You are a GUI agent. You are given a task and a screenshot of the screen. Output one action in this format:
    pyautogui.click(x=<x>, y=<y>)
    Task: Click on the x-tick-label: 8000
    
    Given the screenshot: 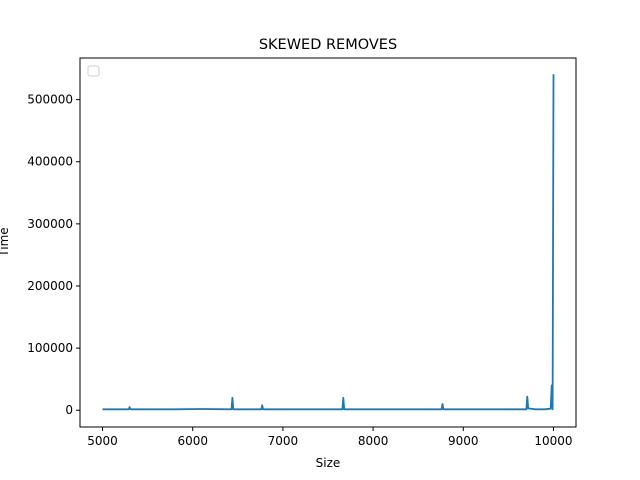 What is the action you would take?
    pyautogui.click(x=373, y=441)
    